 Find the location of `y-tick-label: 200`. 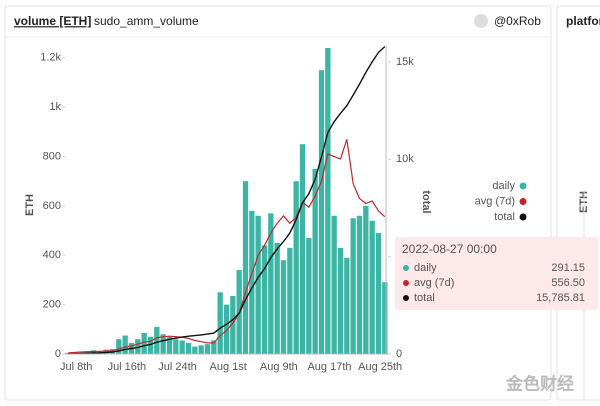

y-tick-label: 200 is located at coordinates (52, 305).